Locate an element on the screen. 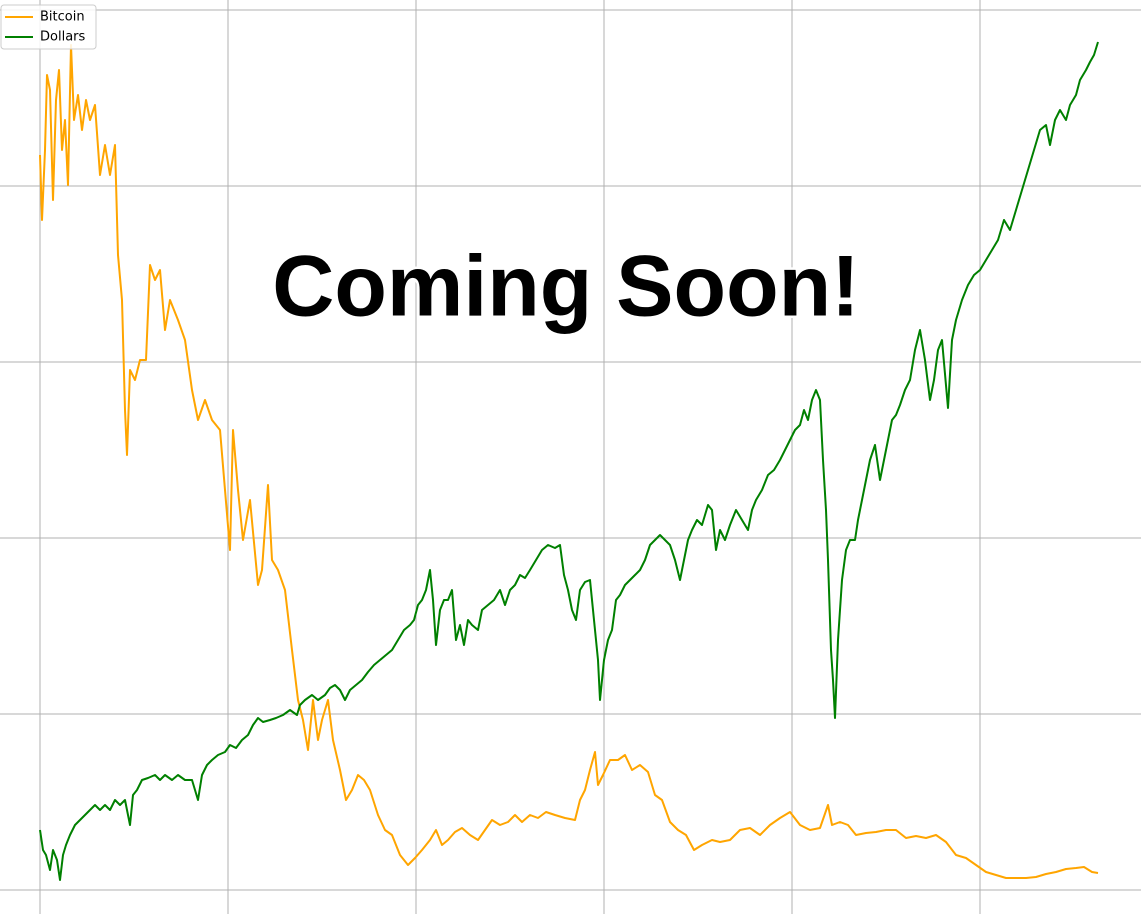 This screenshot has height=914, width=1141. annotation: Coming Soon! is located at coordinates (566, 287).